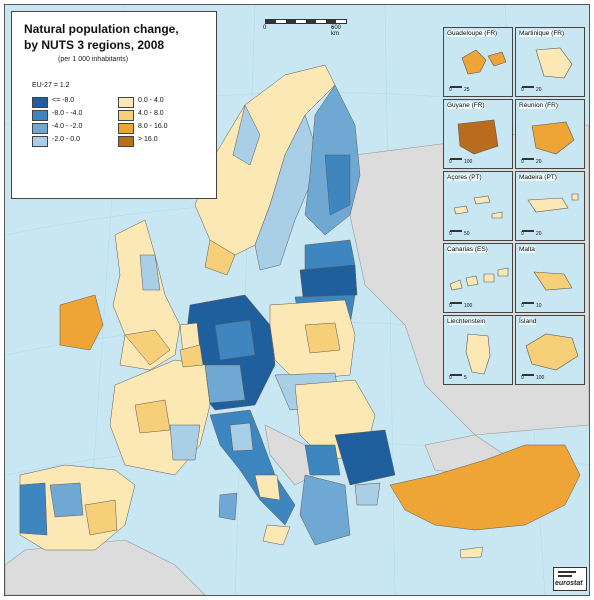 The width and height of the screenshot is (594, 600). I want to click on eurostat-logo: eurostat, so click(570, 579).